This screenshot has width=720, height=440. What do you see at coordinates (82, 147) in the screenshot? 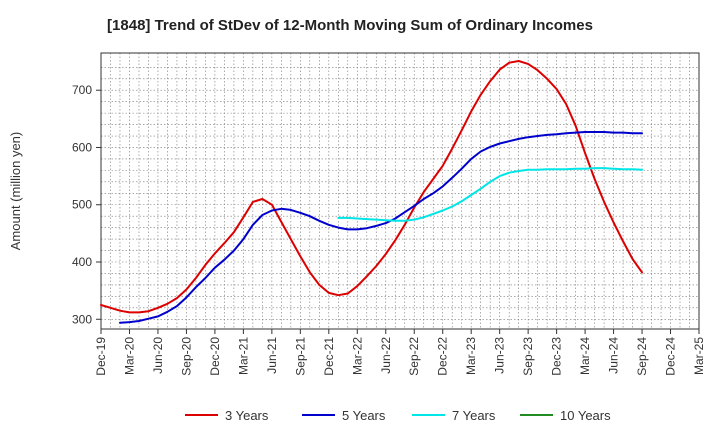
I see `y-tick-label: 600` at bounding box center [82, 147].